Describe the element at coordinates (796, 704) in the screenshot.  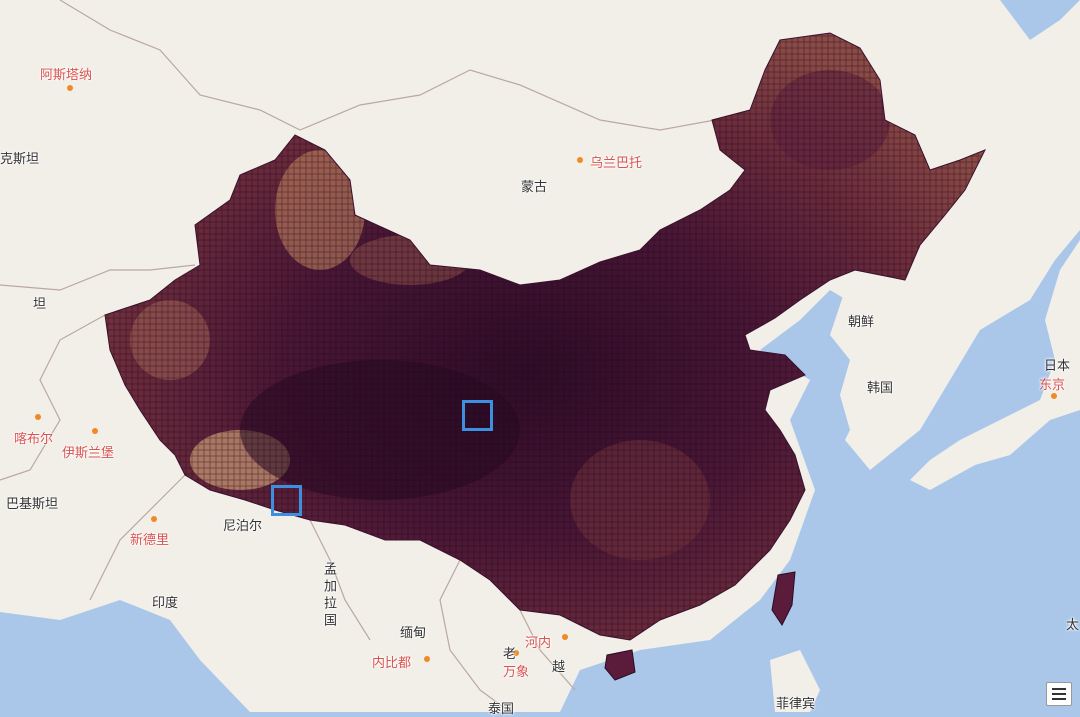
I see `label-philippines: 菲律宾` at that location.